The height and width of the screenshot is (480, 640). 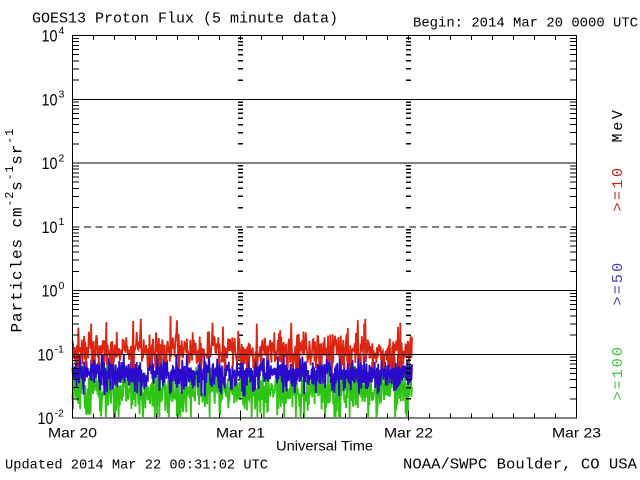 I want to click on svg-text: 2, so click(x=62, y=158).